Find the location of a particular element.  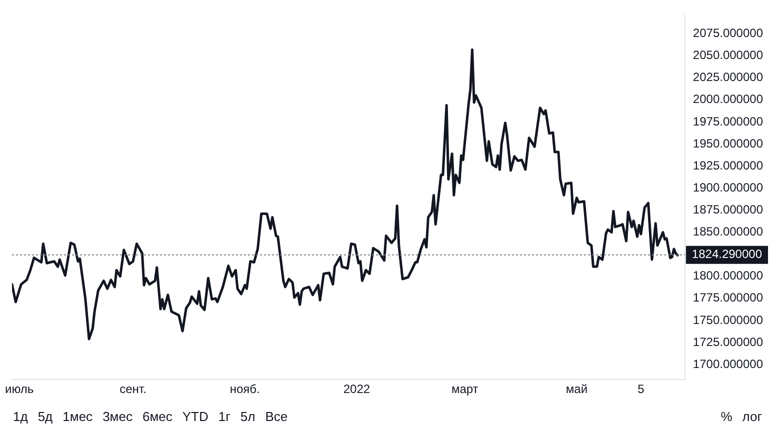

y-tick-label: 1750.000000 is located at coordinates (728, 319).